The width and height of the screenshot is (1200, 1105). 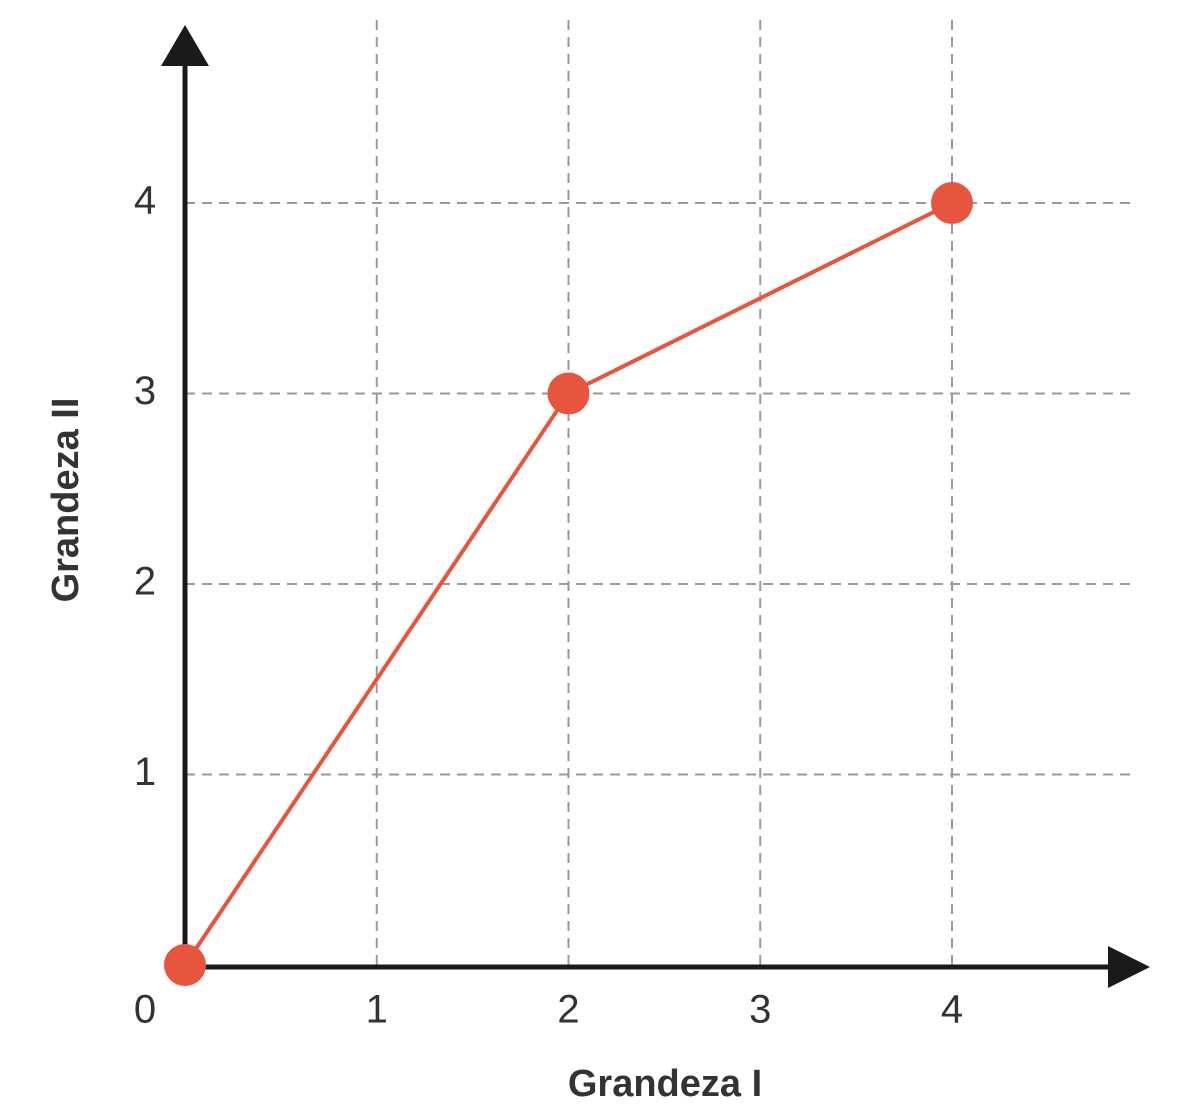 What do you see at coordinates (377, 1010) in the screenshot?
I see `x-tick-label: 1` at bounding box center [377, 1010].